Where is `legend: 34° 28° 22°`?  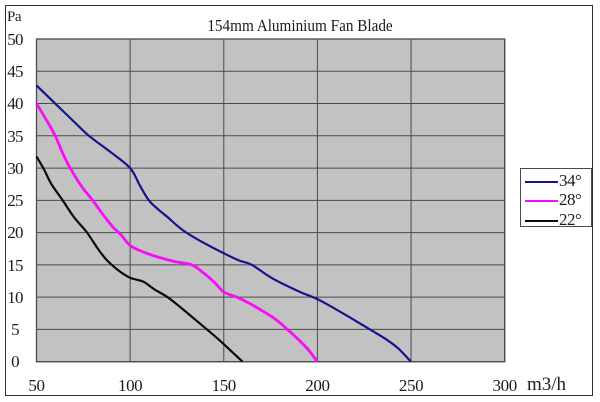 legend: 34° 28° 22° is located at coordinates (556, 199).